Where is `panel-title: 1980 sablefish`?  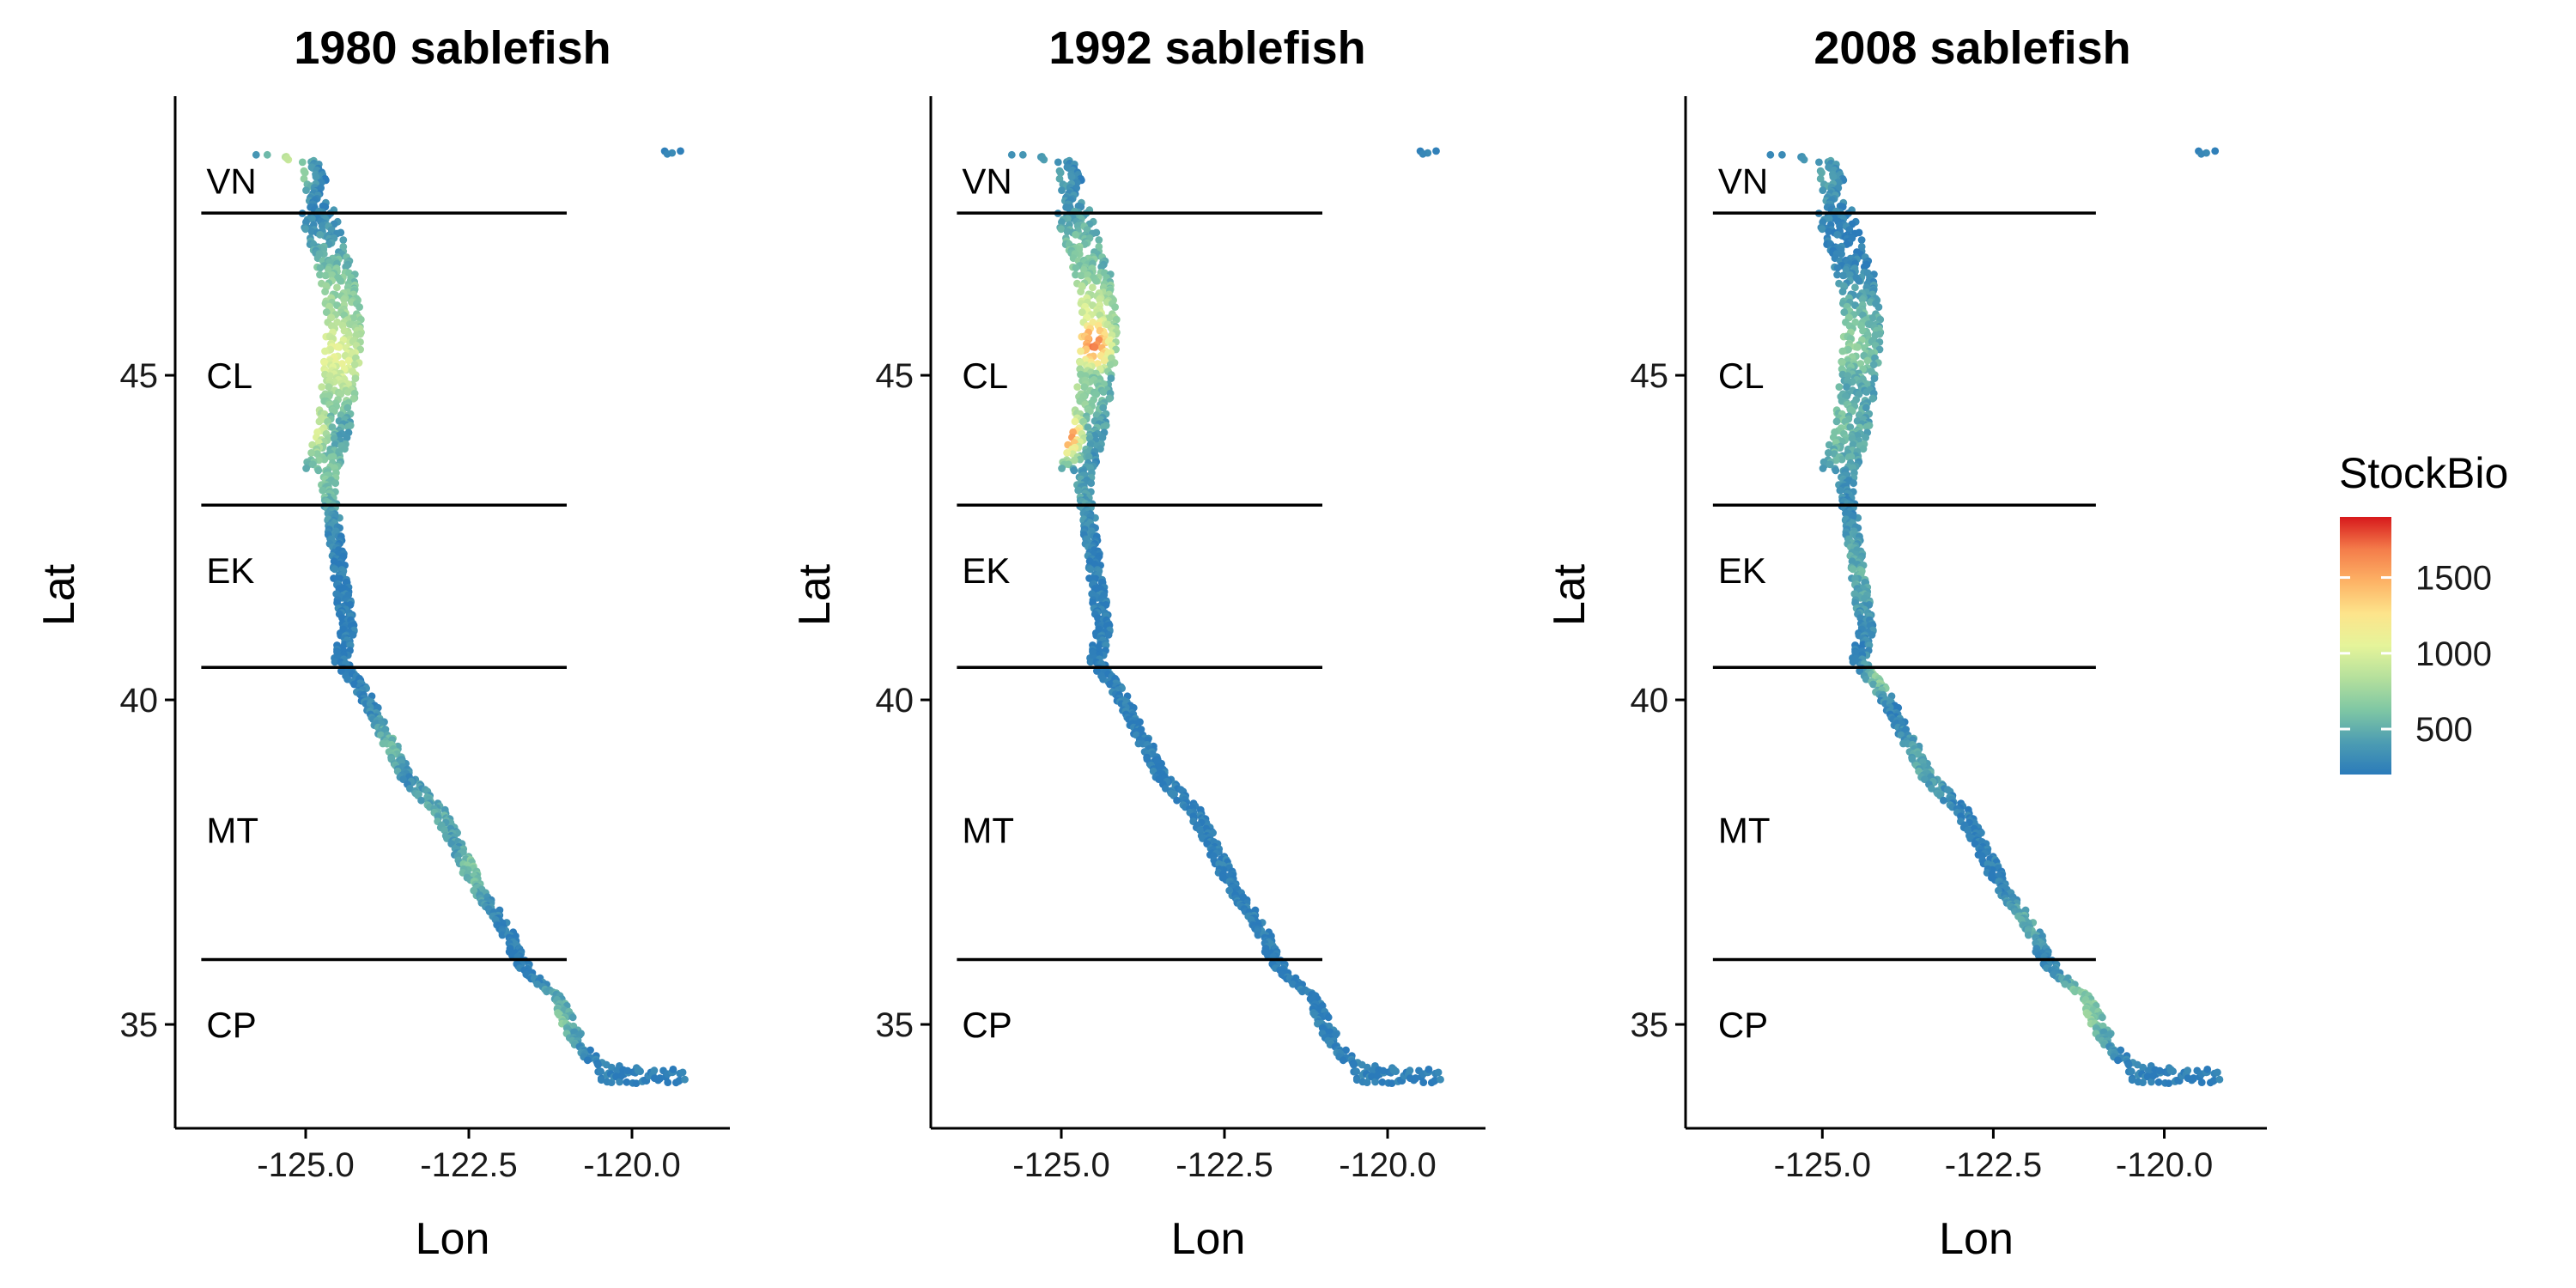 panel-title: 1980 sablefish is located at coordinates (452, 48).